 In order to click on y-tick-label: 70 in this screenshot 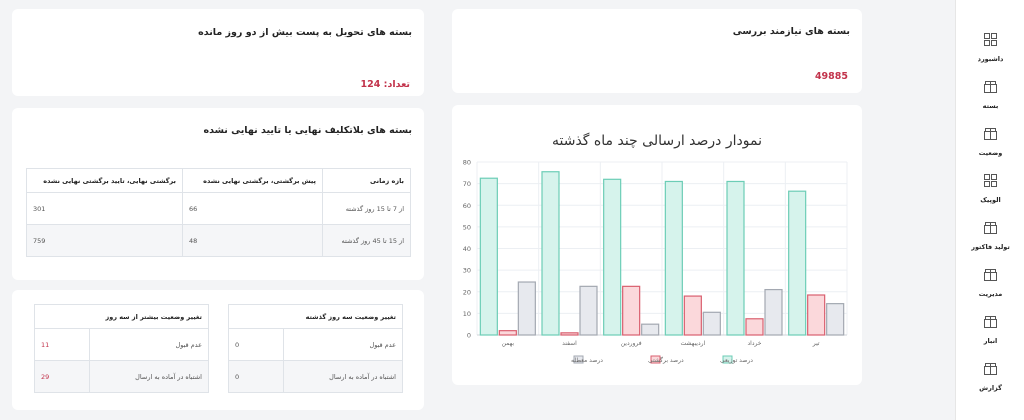, I will do `click(467, 184)`.